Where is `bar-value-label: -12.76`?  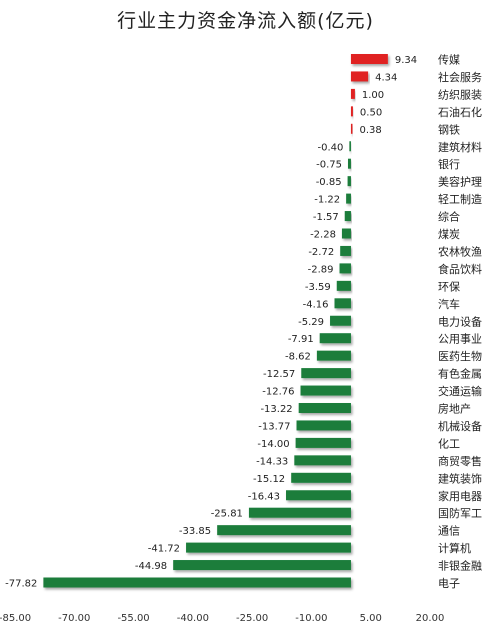
bar-value-label: -12.76 is located at coordinates (278, 392).